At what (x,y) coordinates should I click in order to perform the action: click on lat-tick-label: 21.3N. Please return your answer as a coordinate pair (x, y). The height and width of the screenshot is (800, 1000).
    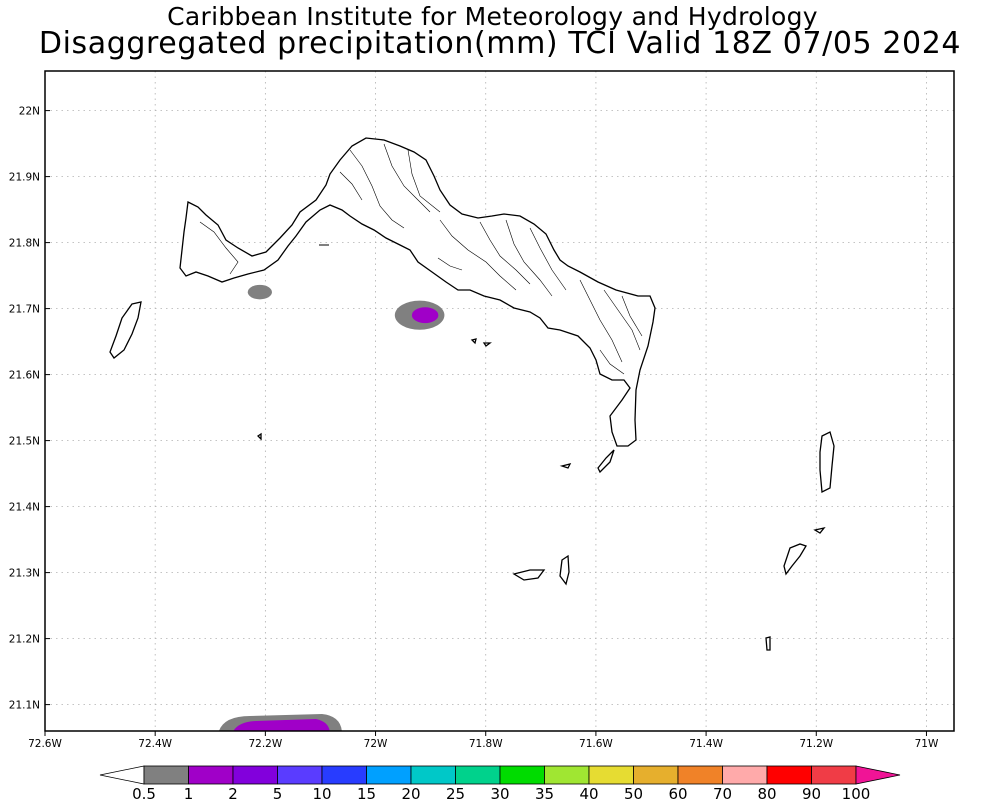
    Looking at the image, I should click on (24, 574).